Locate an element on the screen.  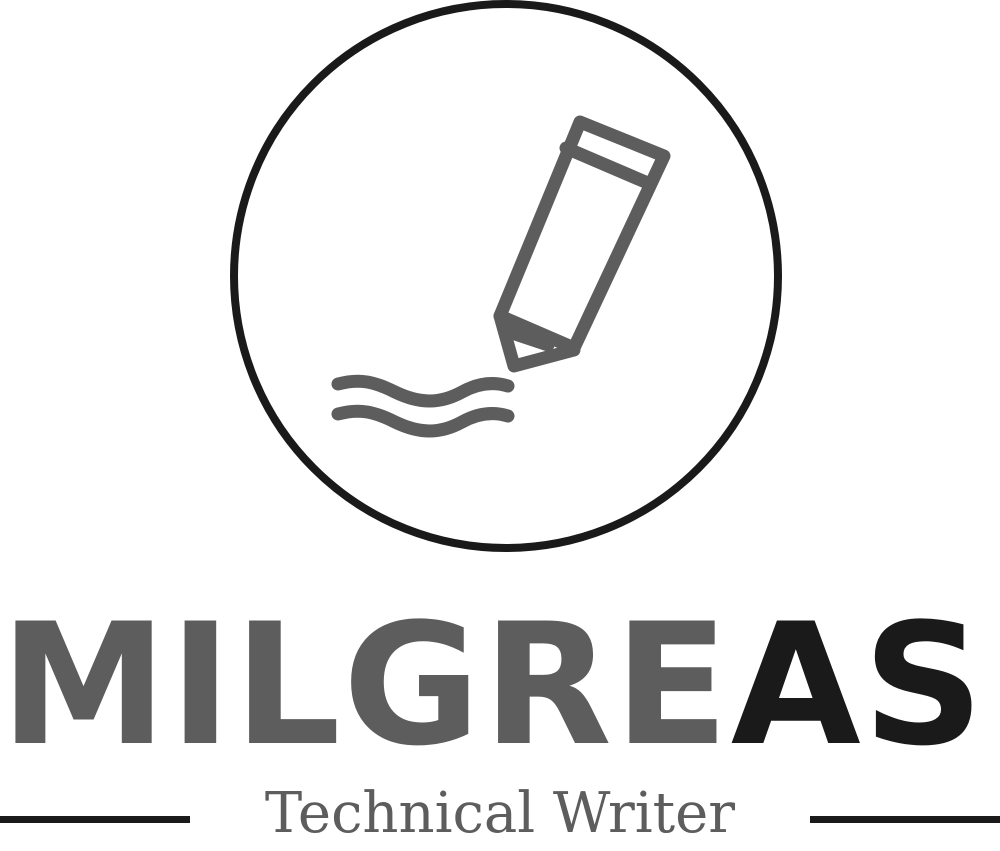
tagline: Technical Writer is located at coordinates (500, 813).